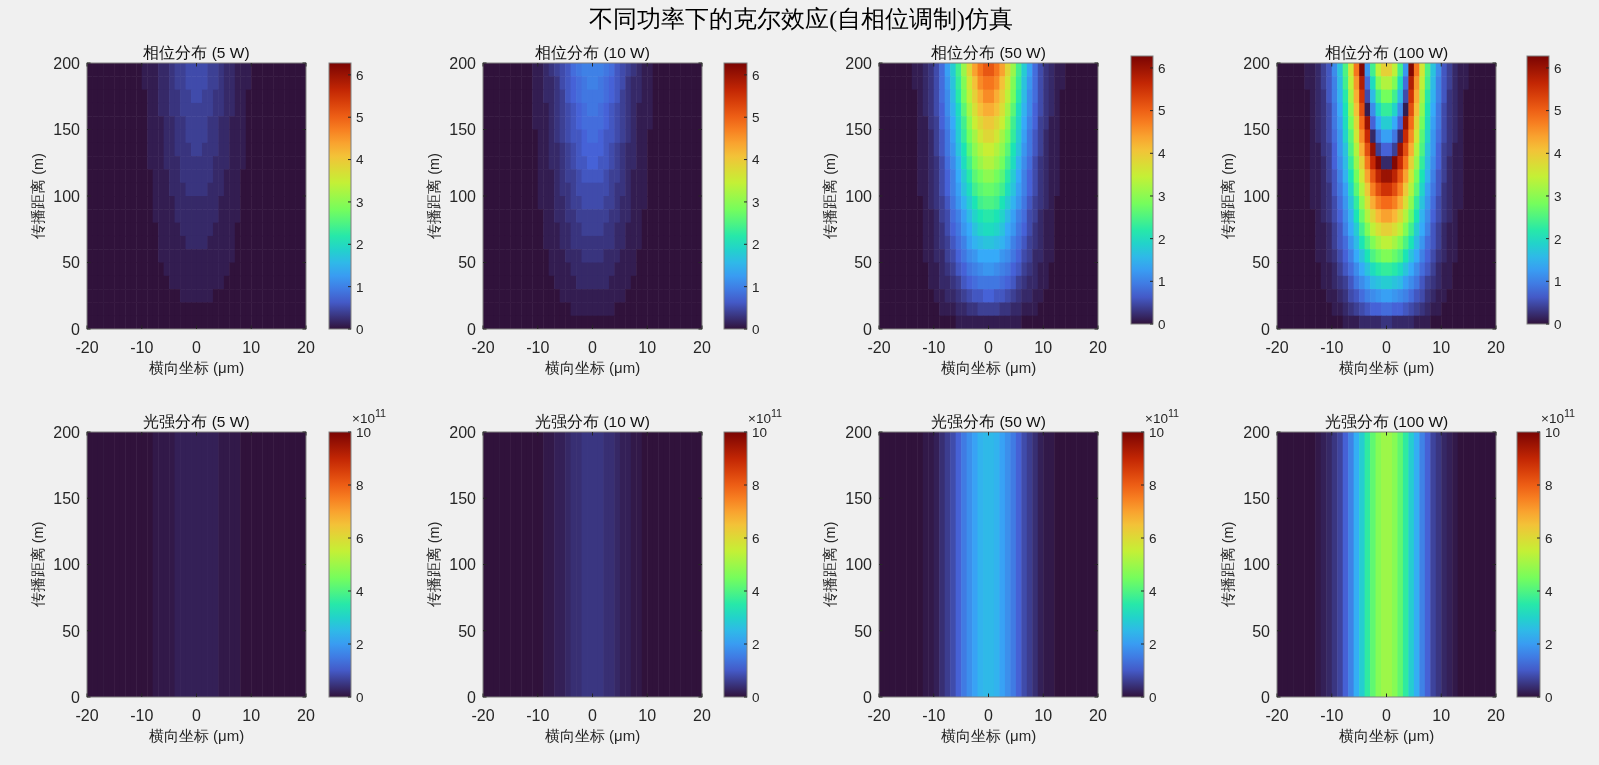 This screenshot has height=765, width=1599. I want to click on chart-title: 相位分布 (10 W), so click(592, 52).